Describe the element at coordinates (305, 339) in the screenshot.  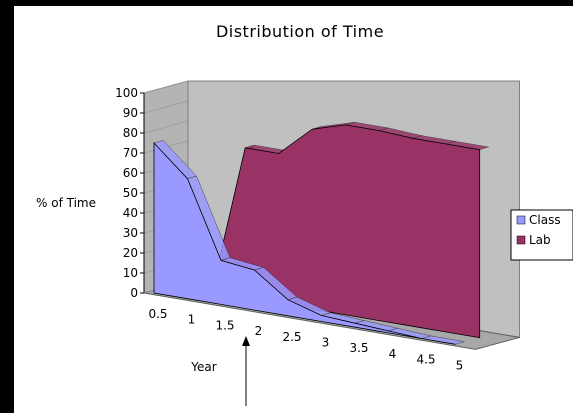
I see `x-axis-ticks: 0.5 1 1.5 2 2.5 3 3.5 4 4.5 5` at that location.